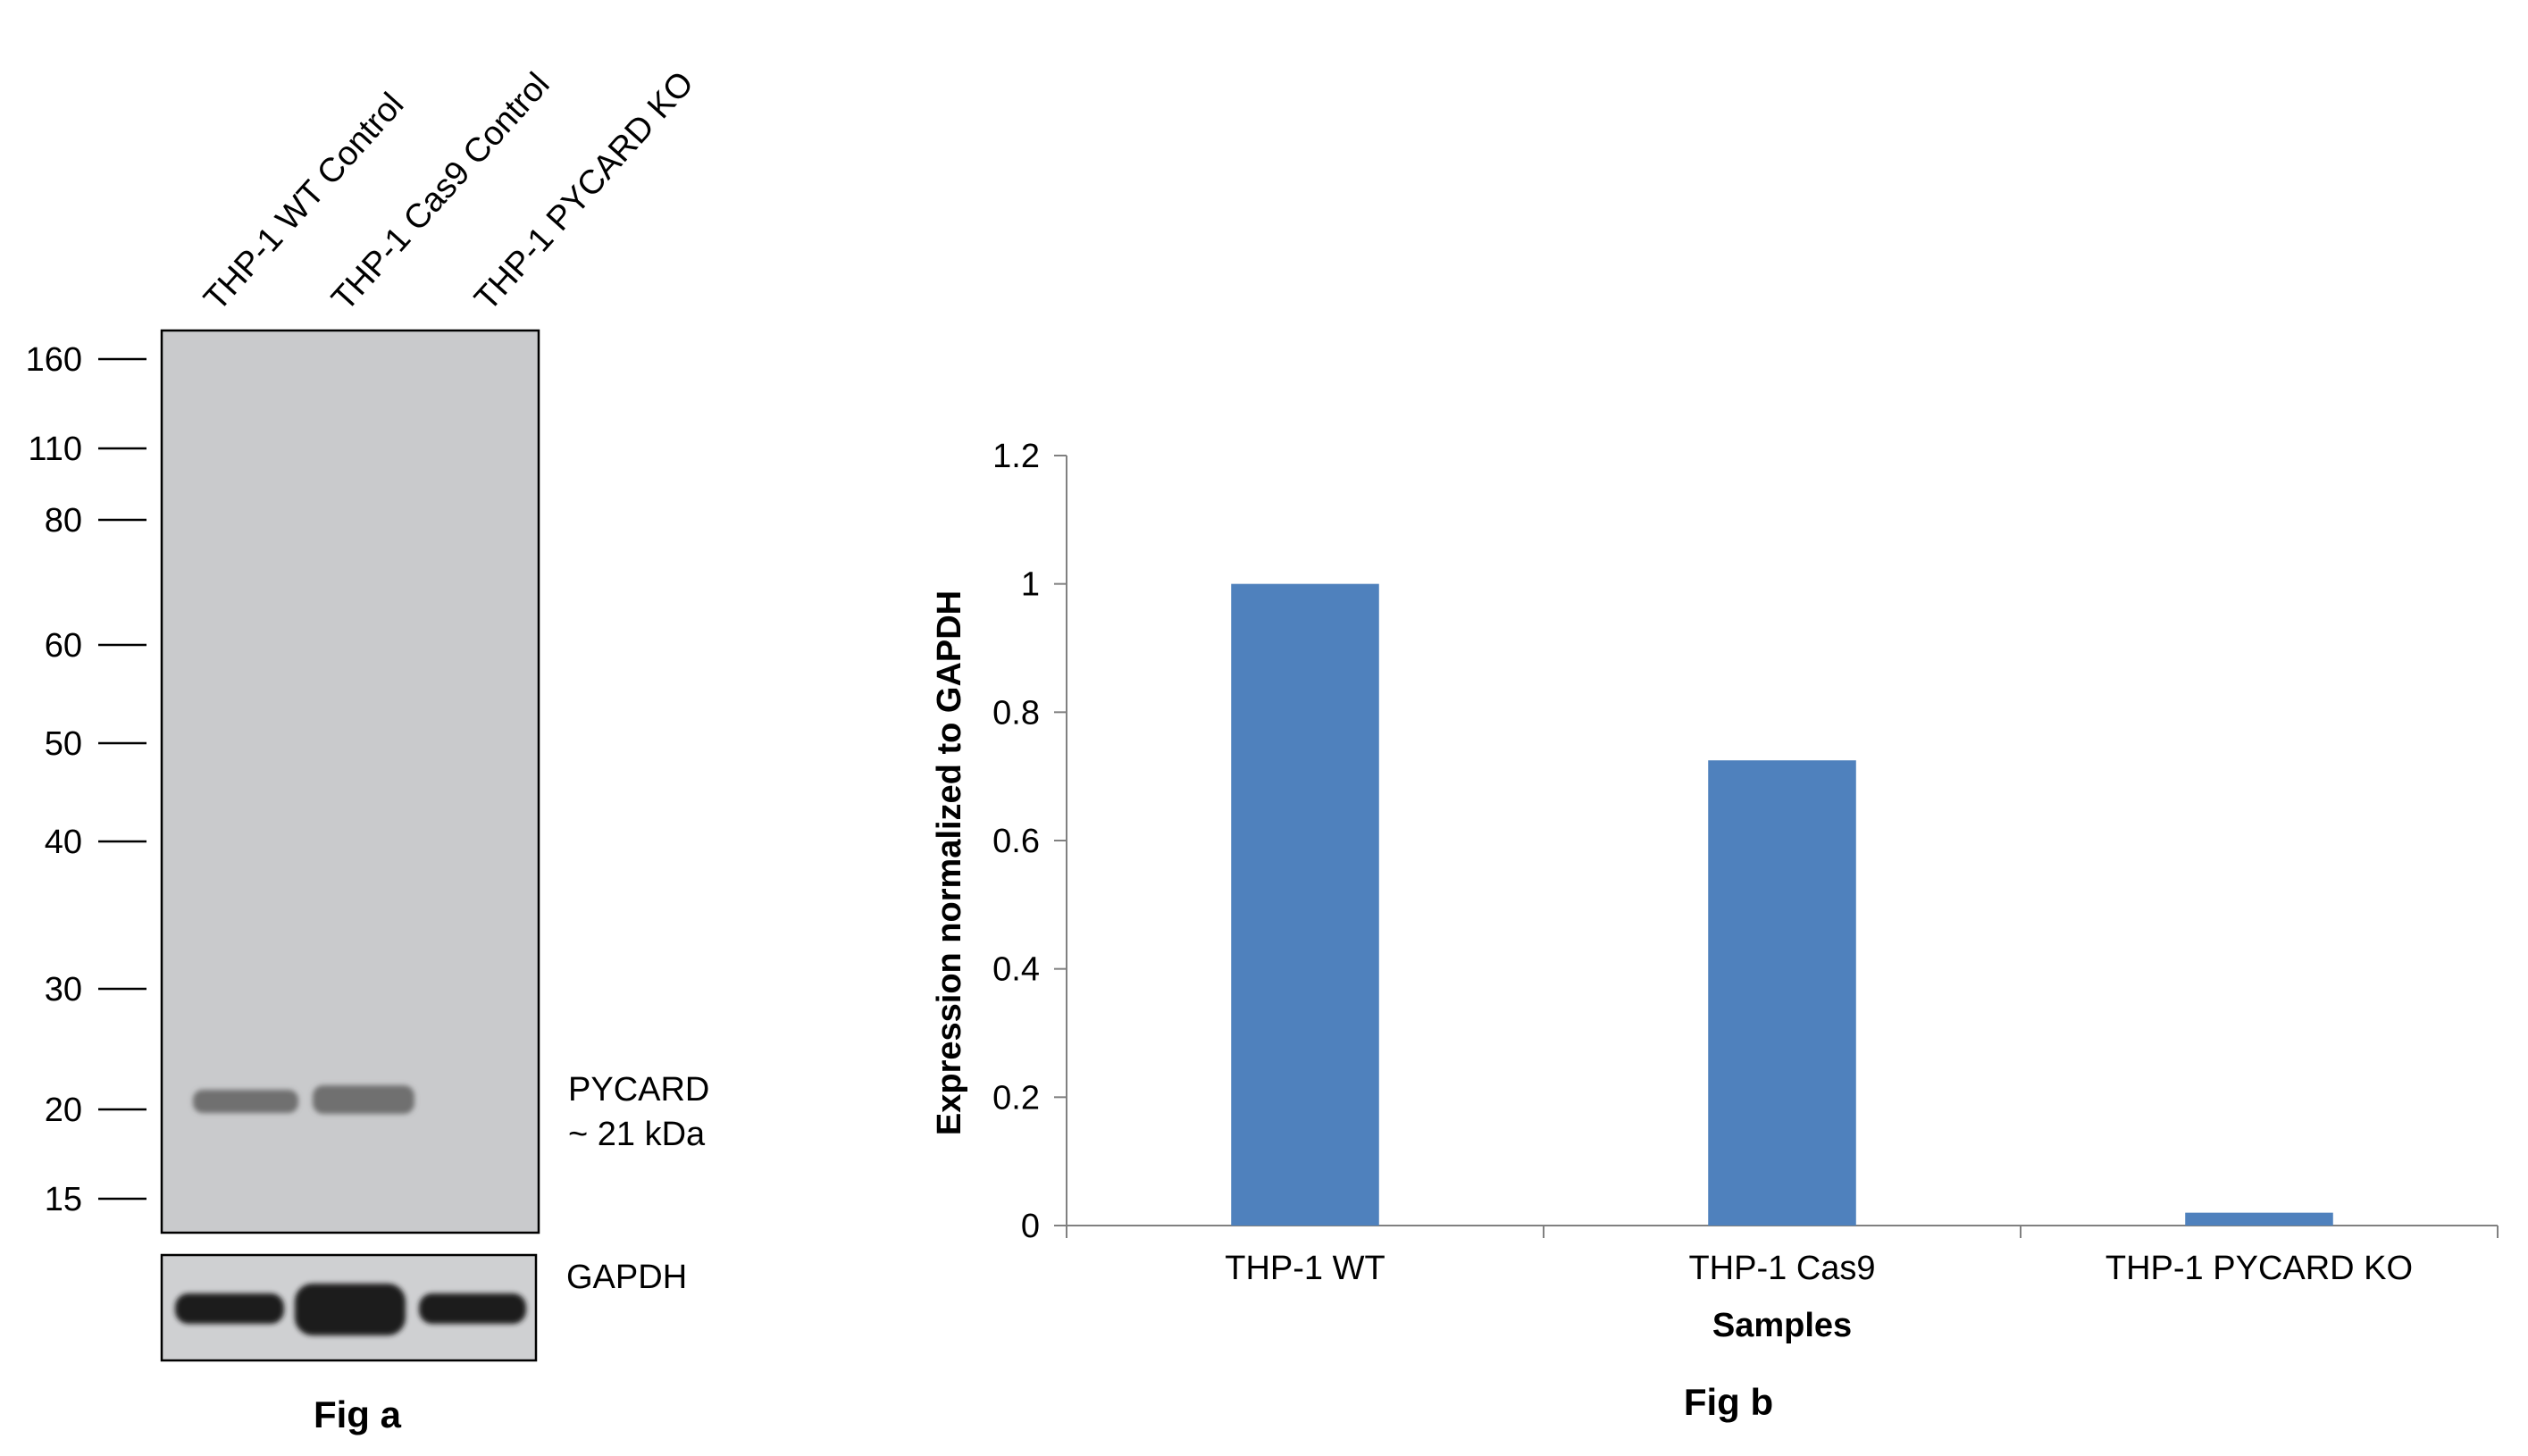 Image resolution: width=2528 pixels, height=1456 pixels. What do you see at coordinates (1016, 456) in the screenshot?
I see `y-tick-label: 1.2` at bounding box center [1016, 456].